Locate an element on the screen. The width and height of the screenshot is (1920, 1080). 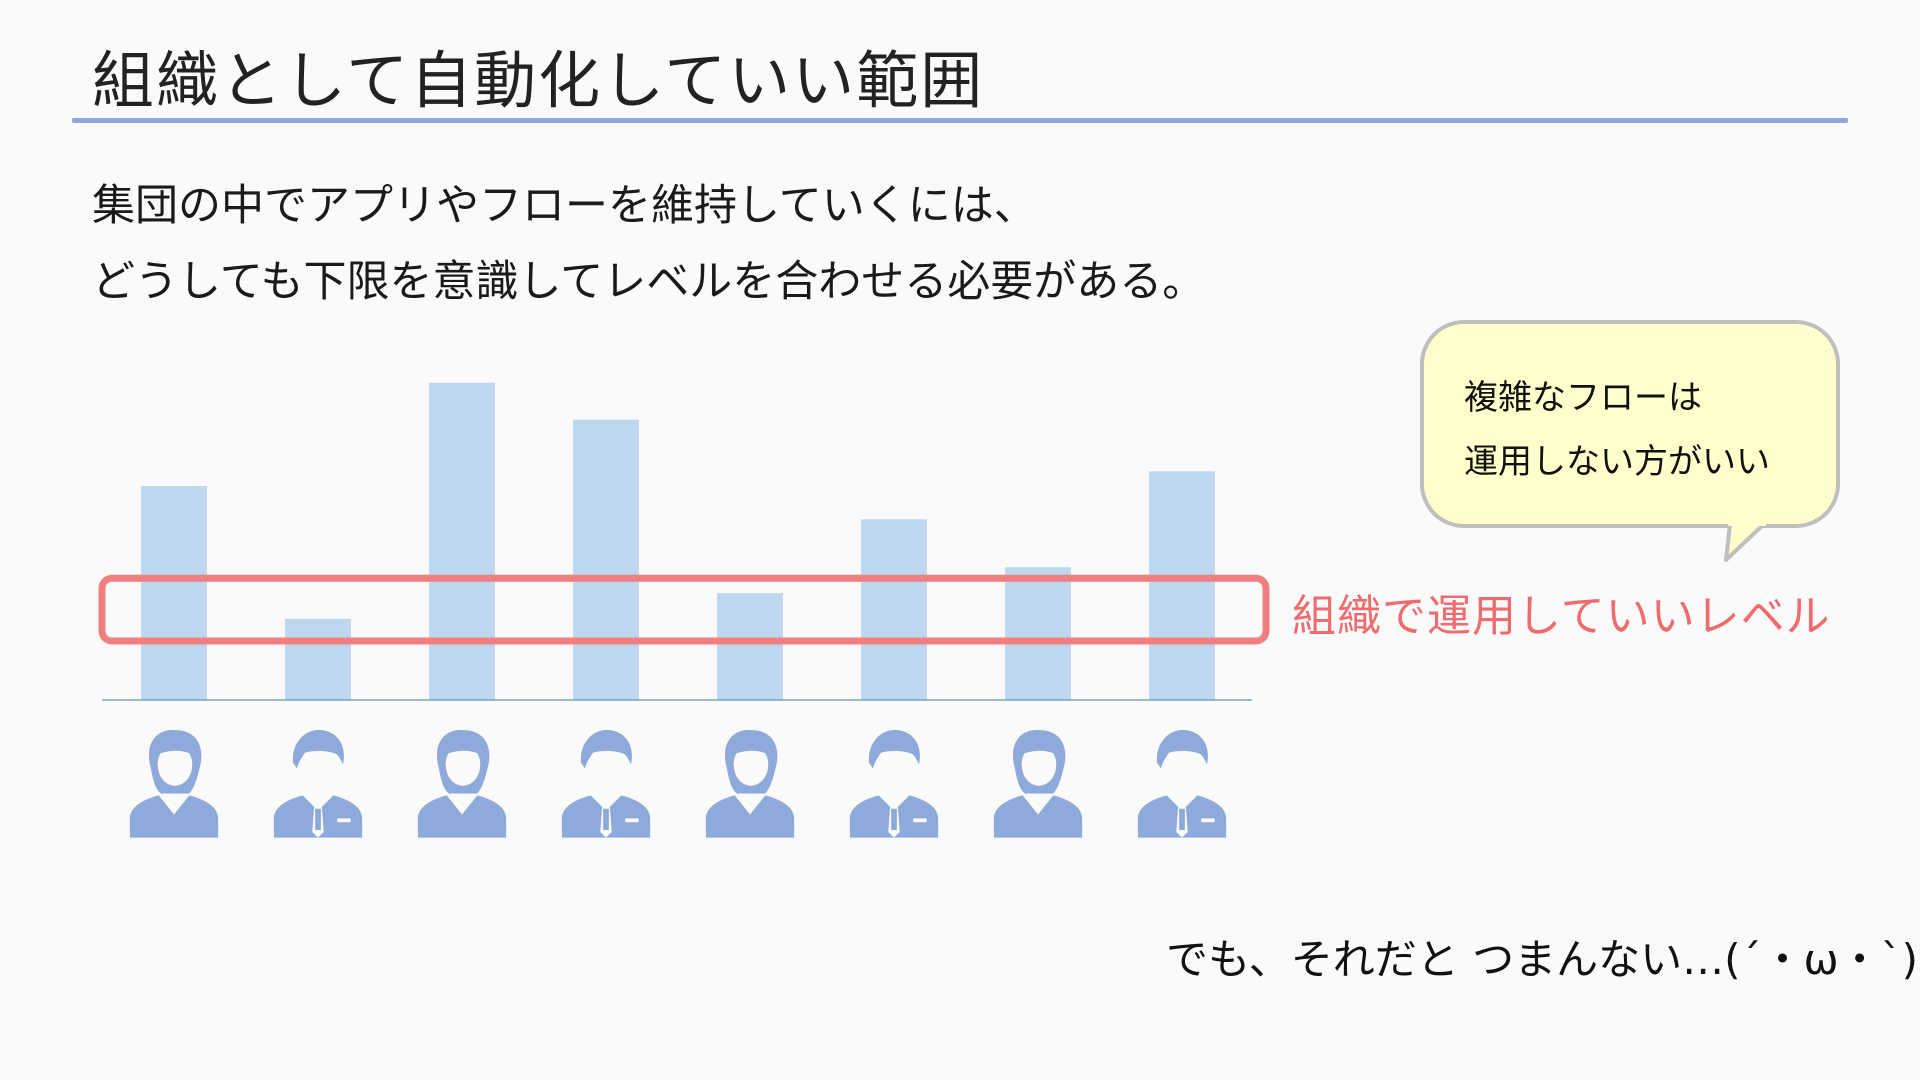
body-line-1: 集団の中でアプリやフローを維持していくには、 is located at coordinates (564, 206).